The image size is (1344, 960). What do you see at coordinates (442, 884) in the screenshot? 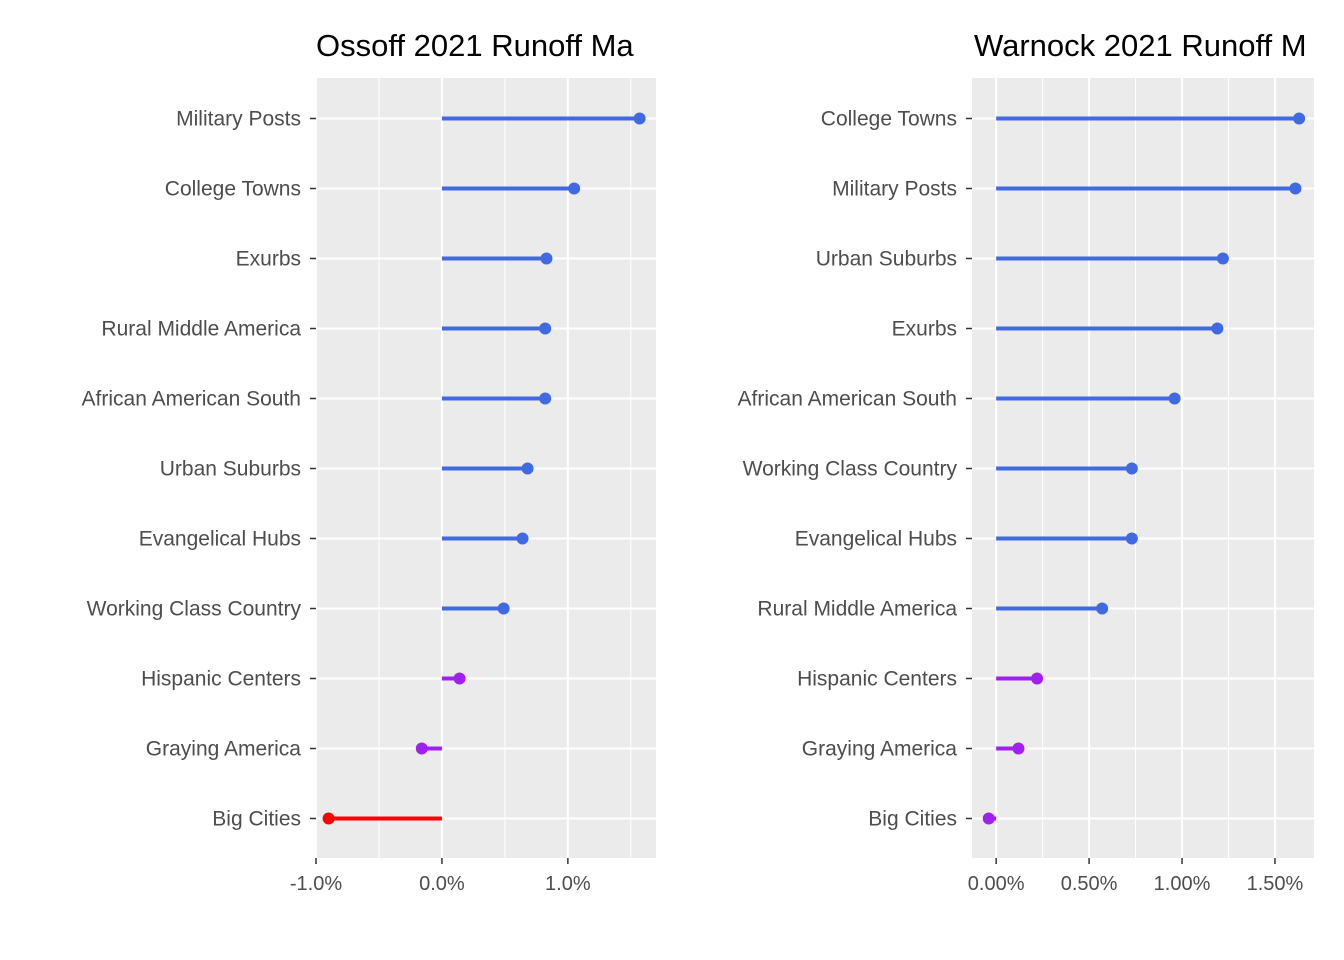
I see `ossoff-x-tick-label: 0.0%` at bounding box center [442, 884].